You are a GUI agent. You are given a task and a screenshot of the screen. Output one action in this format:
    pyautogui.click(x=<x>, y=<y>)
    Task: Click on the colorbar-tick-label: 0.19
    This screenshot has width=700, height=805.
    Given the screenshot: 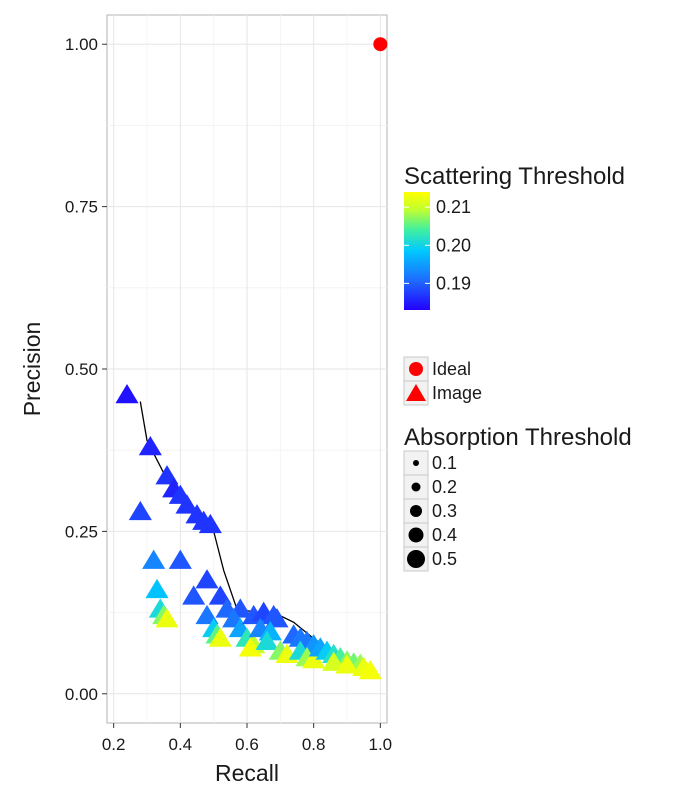 What is the action you would take?
    pyautogui.click(x=453, y=283)
    